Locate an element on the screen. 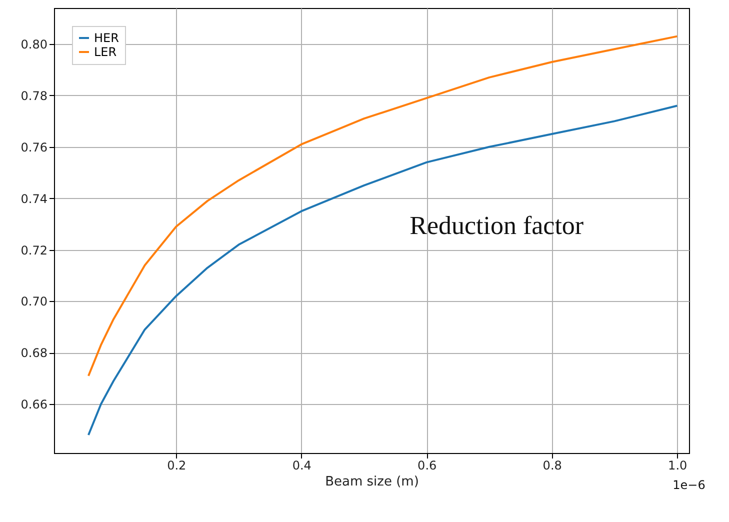 This screenshot has width=729, height=522. x-tick-label: 0.6 is located at coordinates (427, 465).